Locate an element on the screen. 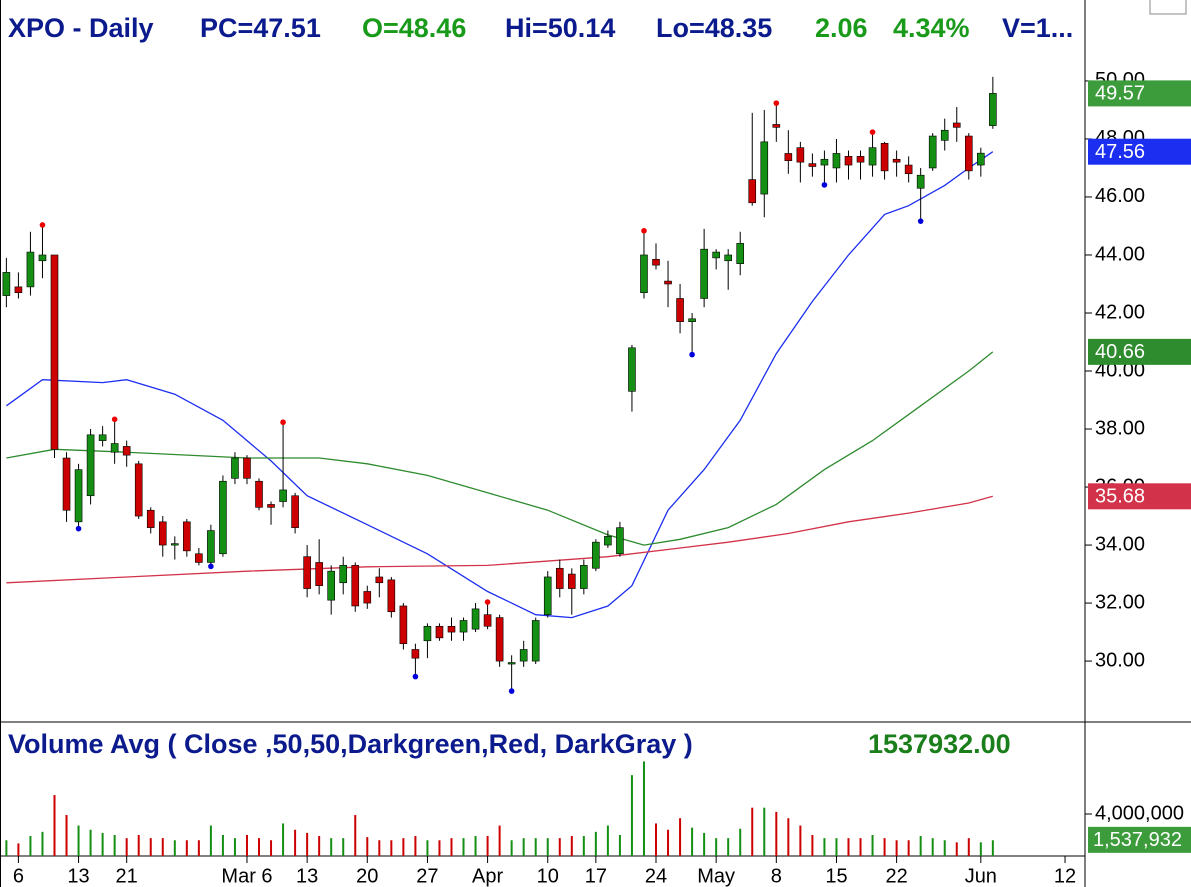 The image size is (1191, 887). volume-badge is located at coordinates (1139, 839).